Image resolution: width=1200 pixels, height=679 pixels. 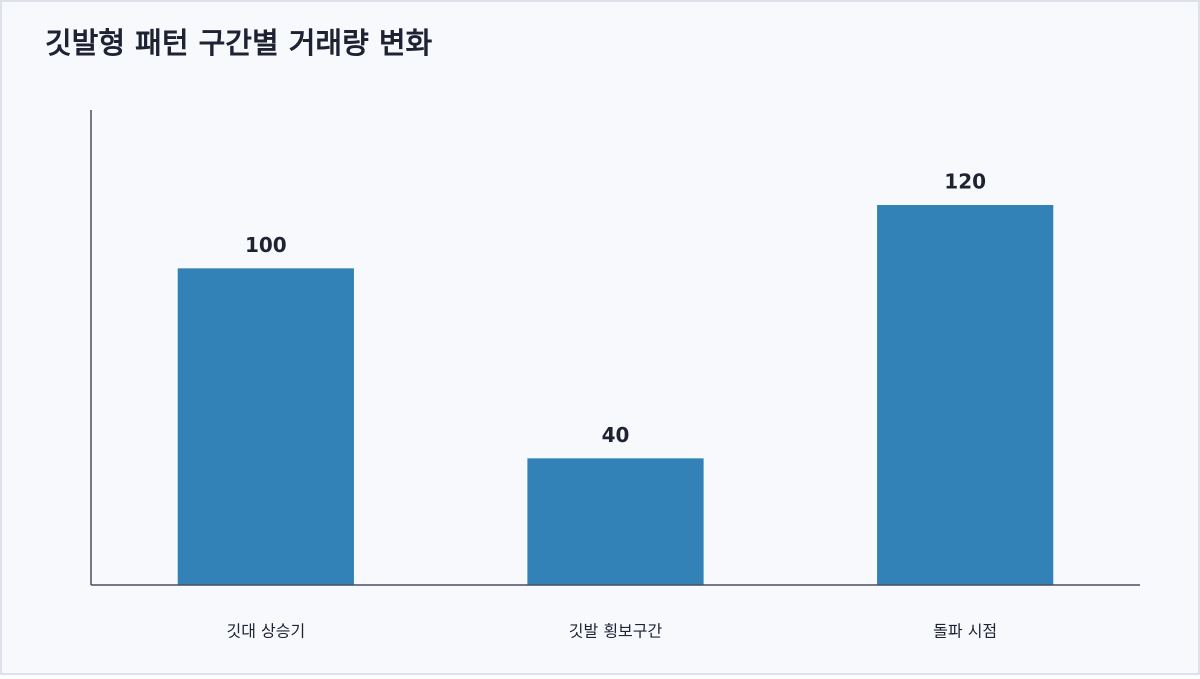 I want to click on value-label: 100, so click(x=266, y=245).